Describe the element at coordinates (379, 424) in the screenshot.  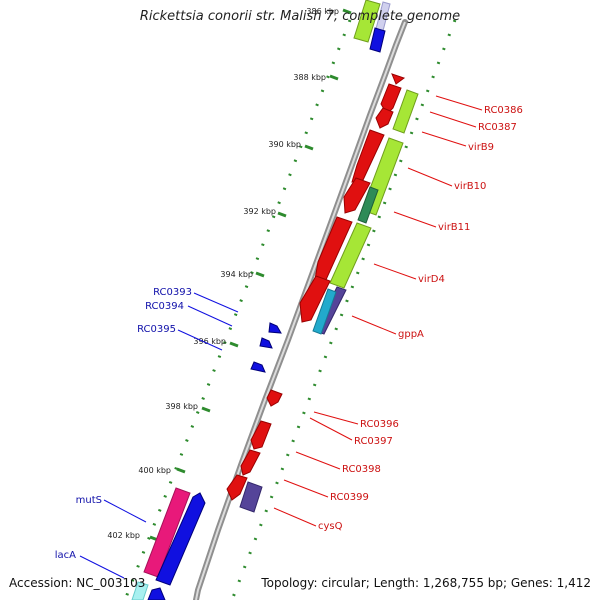
I see `gene-label-RC0396: RC0396` at that location.